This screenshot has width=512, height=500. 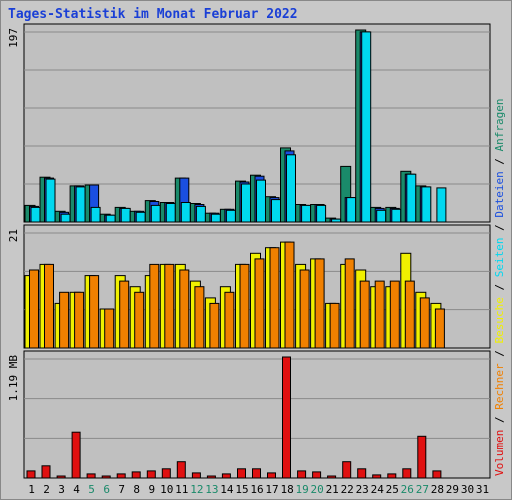 I want to click on x-tick-label-day-3: 3, so click(x=61, y=489).